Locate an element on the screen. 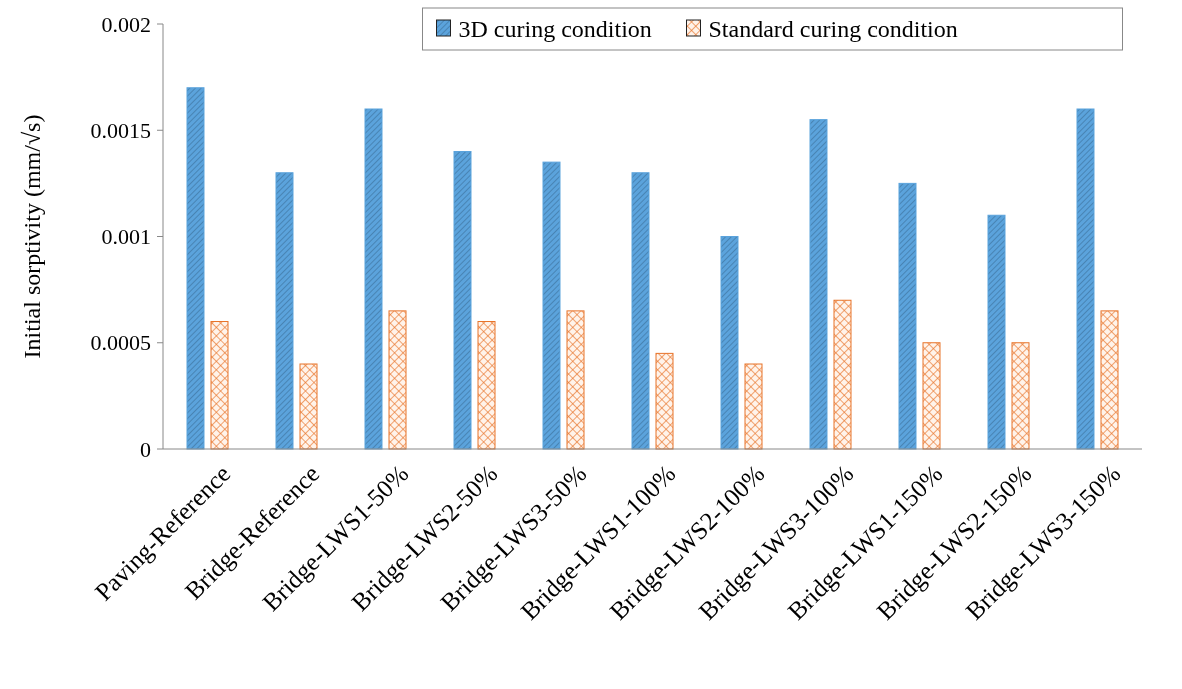 The image size is (1182, 689). y-axis-title: Initial sorptivity (mm/√s) is located at coordinates (32, 236).